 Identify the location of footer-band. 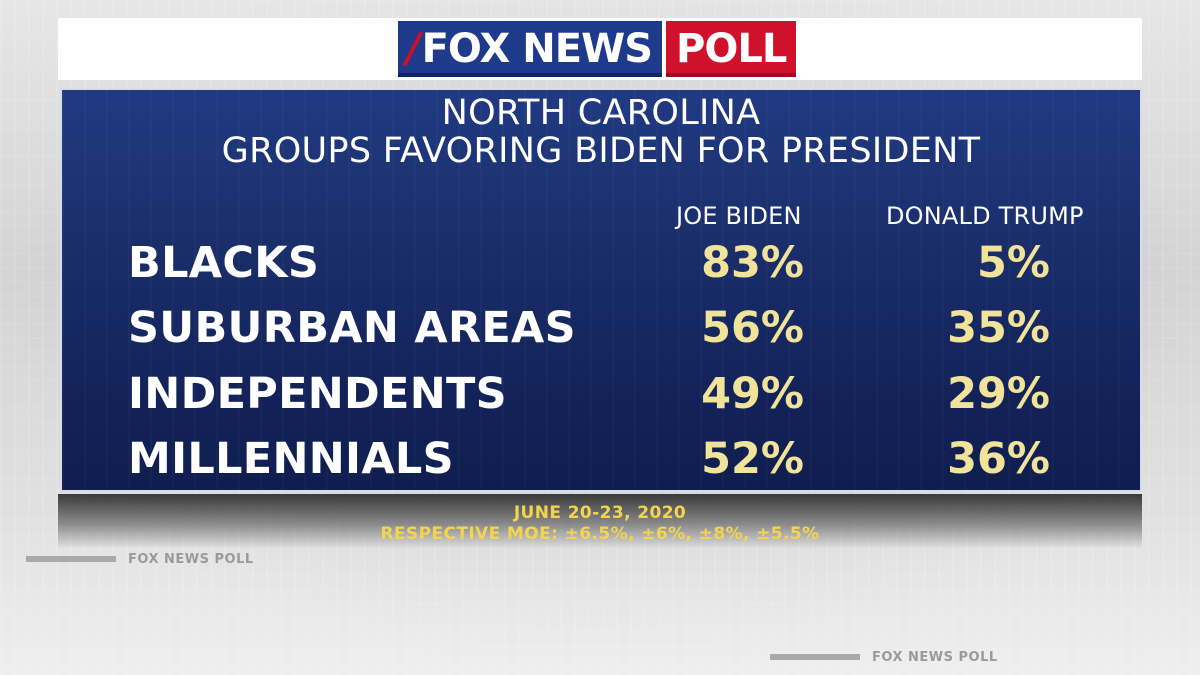
(600, 521).